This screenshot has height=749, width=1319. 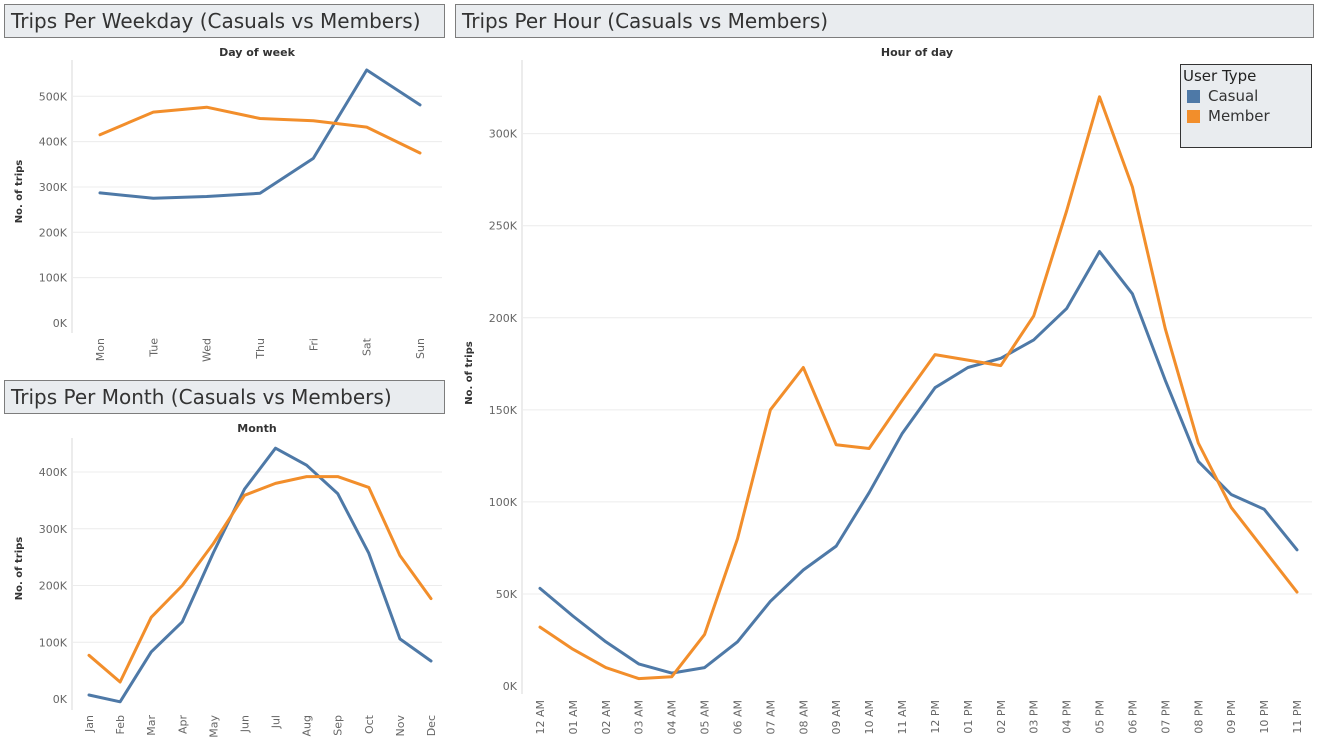 I want to click on legend-label-member: Member, so click(x=1239, y=116).